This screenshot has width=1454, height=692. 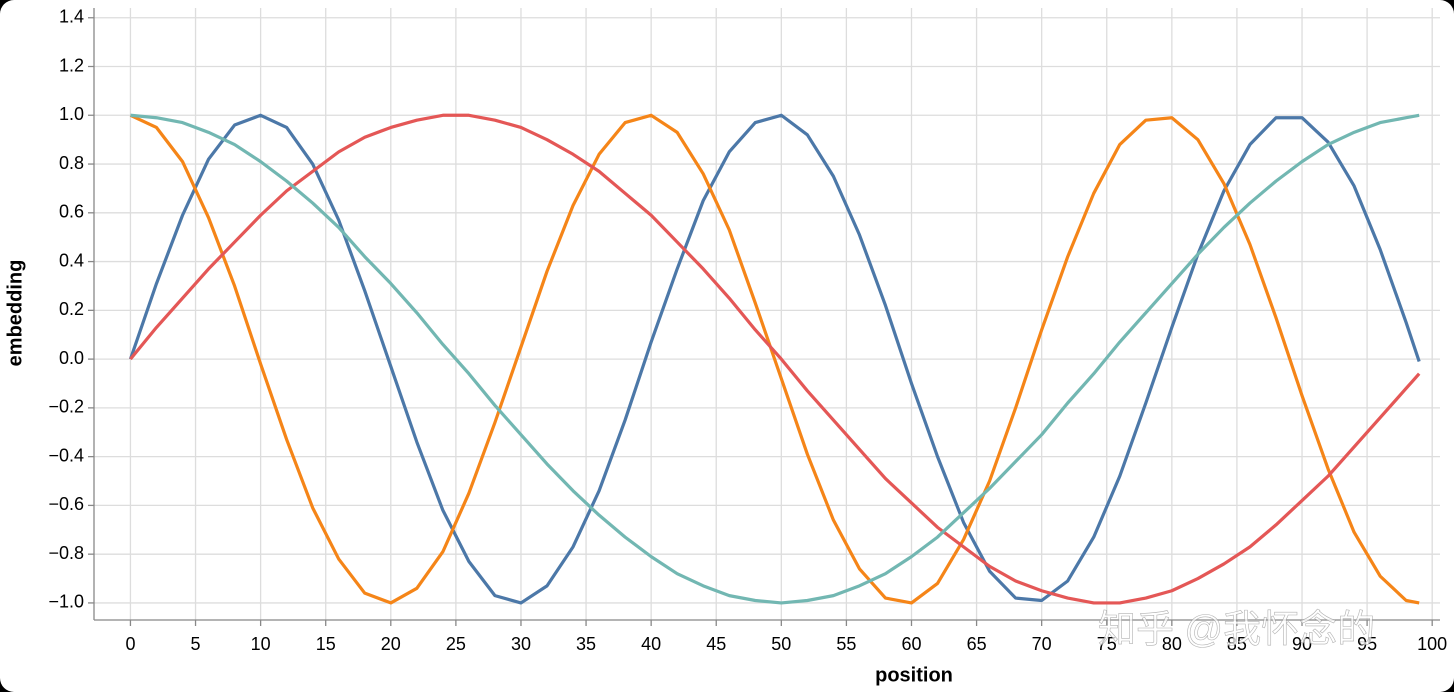 I want to click on x-tick-label: 60, so click(x=911, y=644).